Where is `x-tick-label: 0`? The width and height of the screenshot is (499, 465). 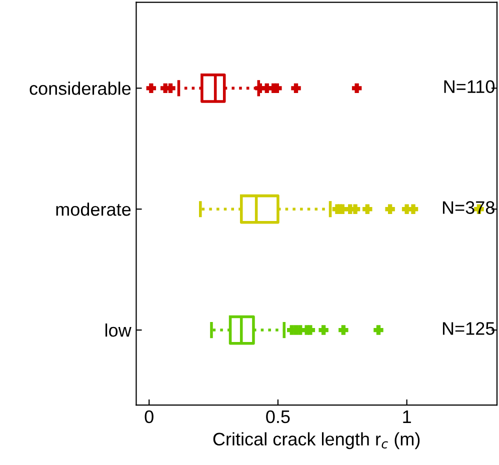
x-tick-label: 0 is located at coordinates (149, 417).